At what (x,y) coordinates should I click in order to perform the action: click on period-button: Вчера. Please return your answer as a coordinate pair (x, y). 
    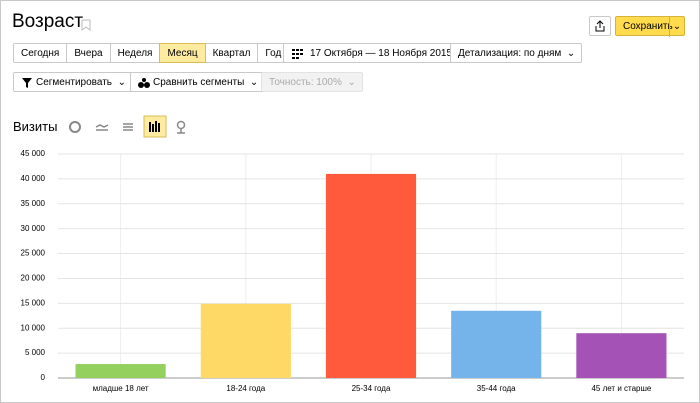
    Looking at the image, I should click on (88, 53).